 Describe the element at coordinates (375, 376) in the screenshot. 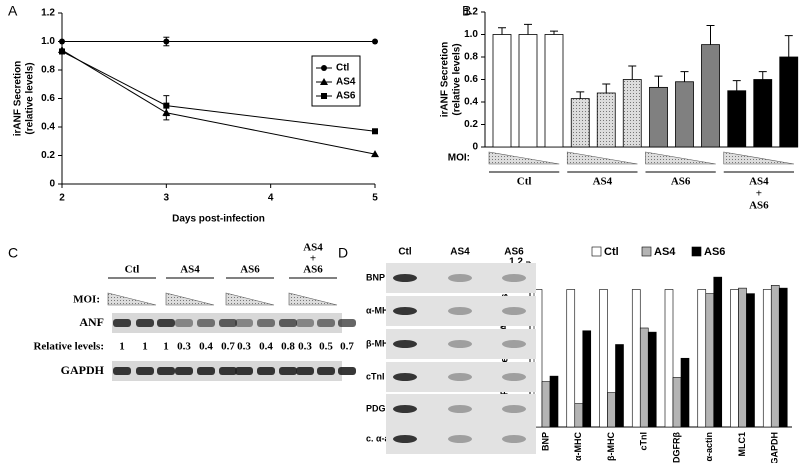

I see `row-label: cTnI` at that location.